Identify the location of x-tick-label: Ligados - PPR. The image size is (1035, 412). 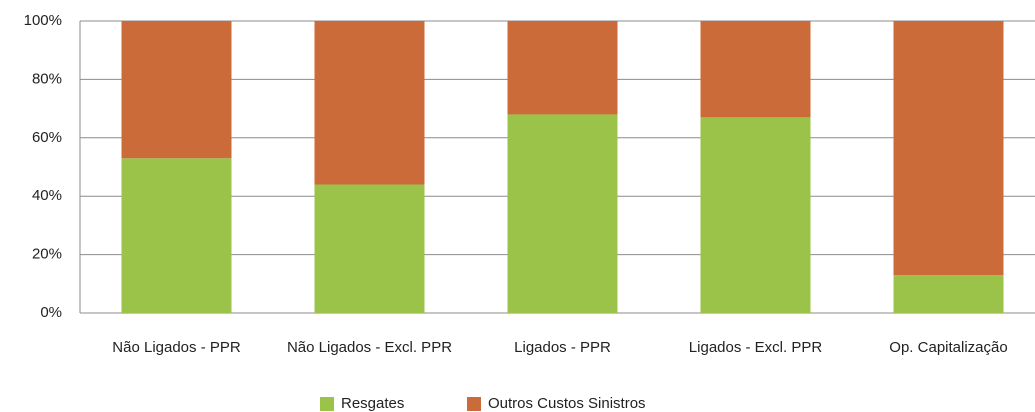
(562, 347).